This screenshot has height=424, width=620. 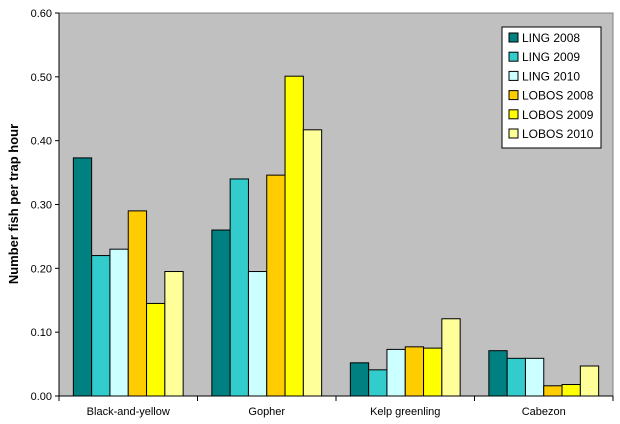 I want to click on x-category-label: Cabezon, so click(x=544, y=412).